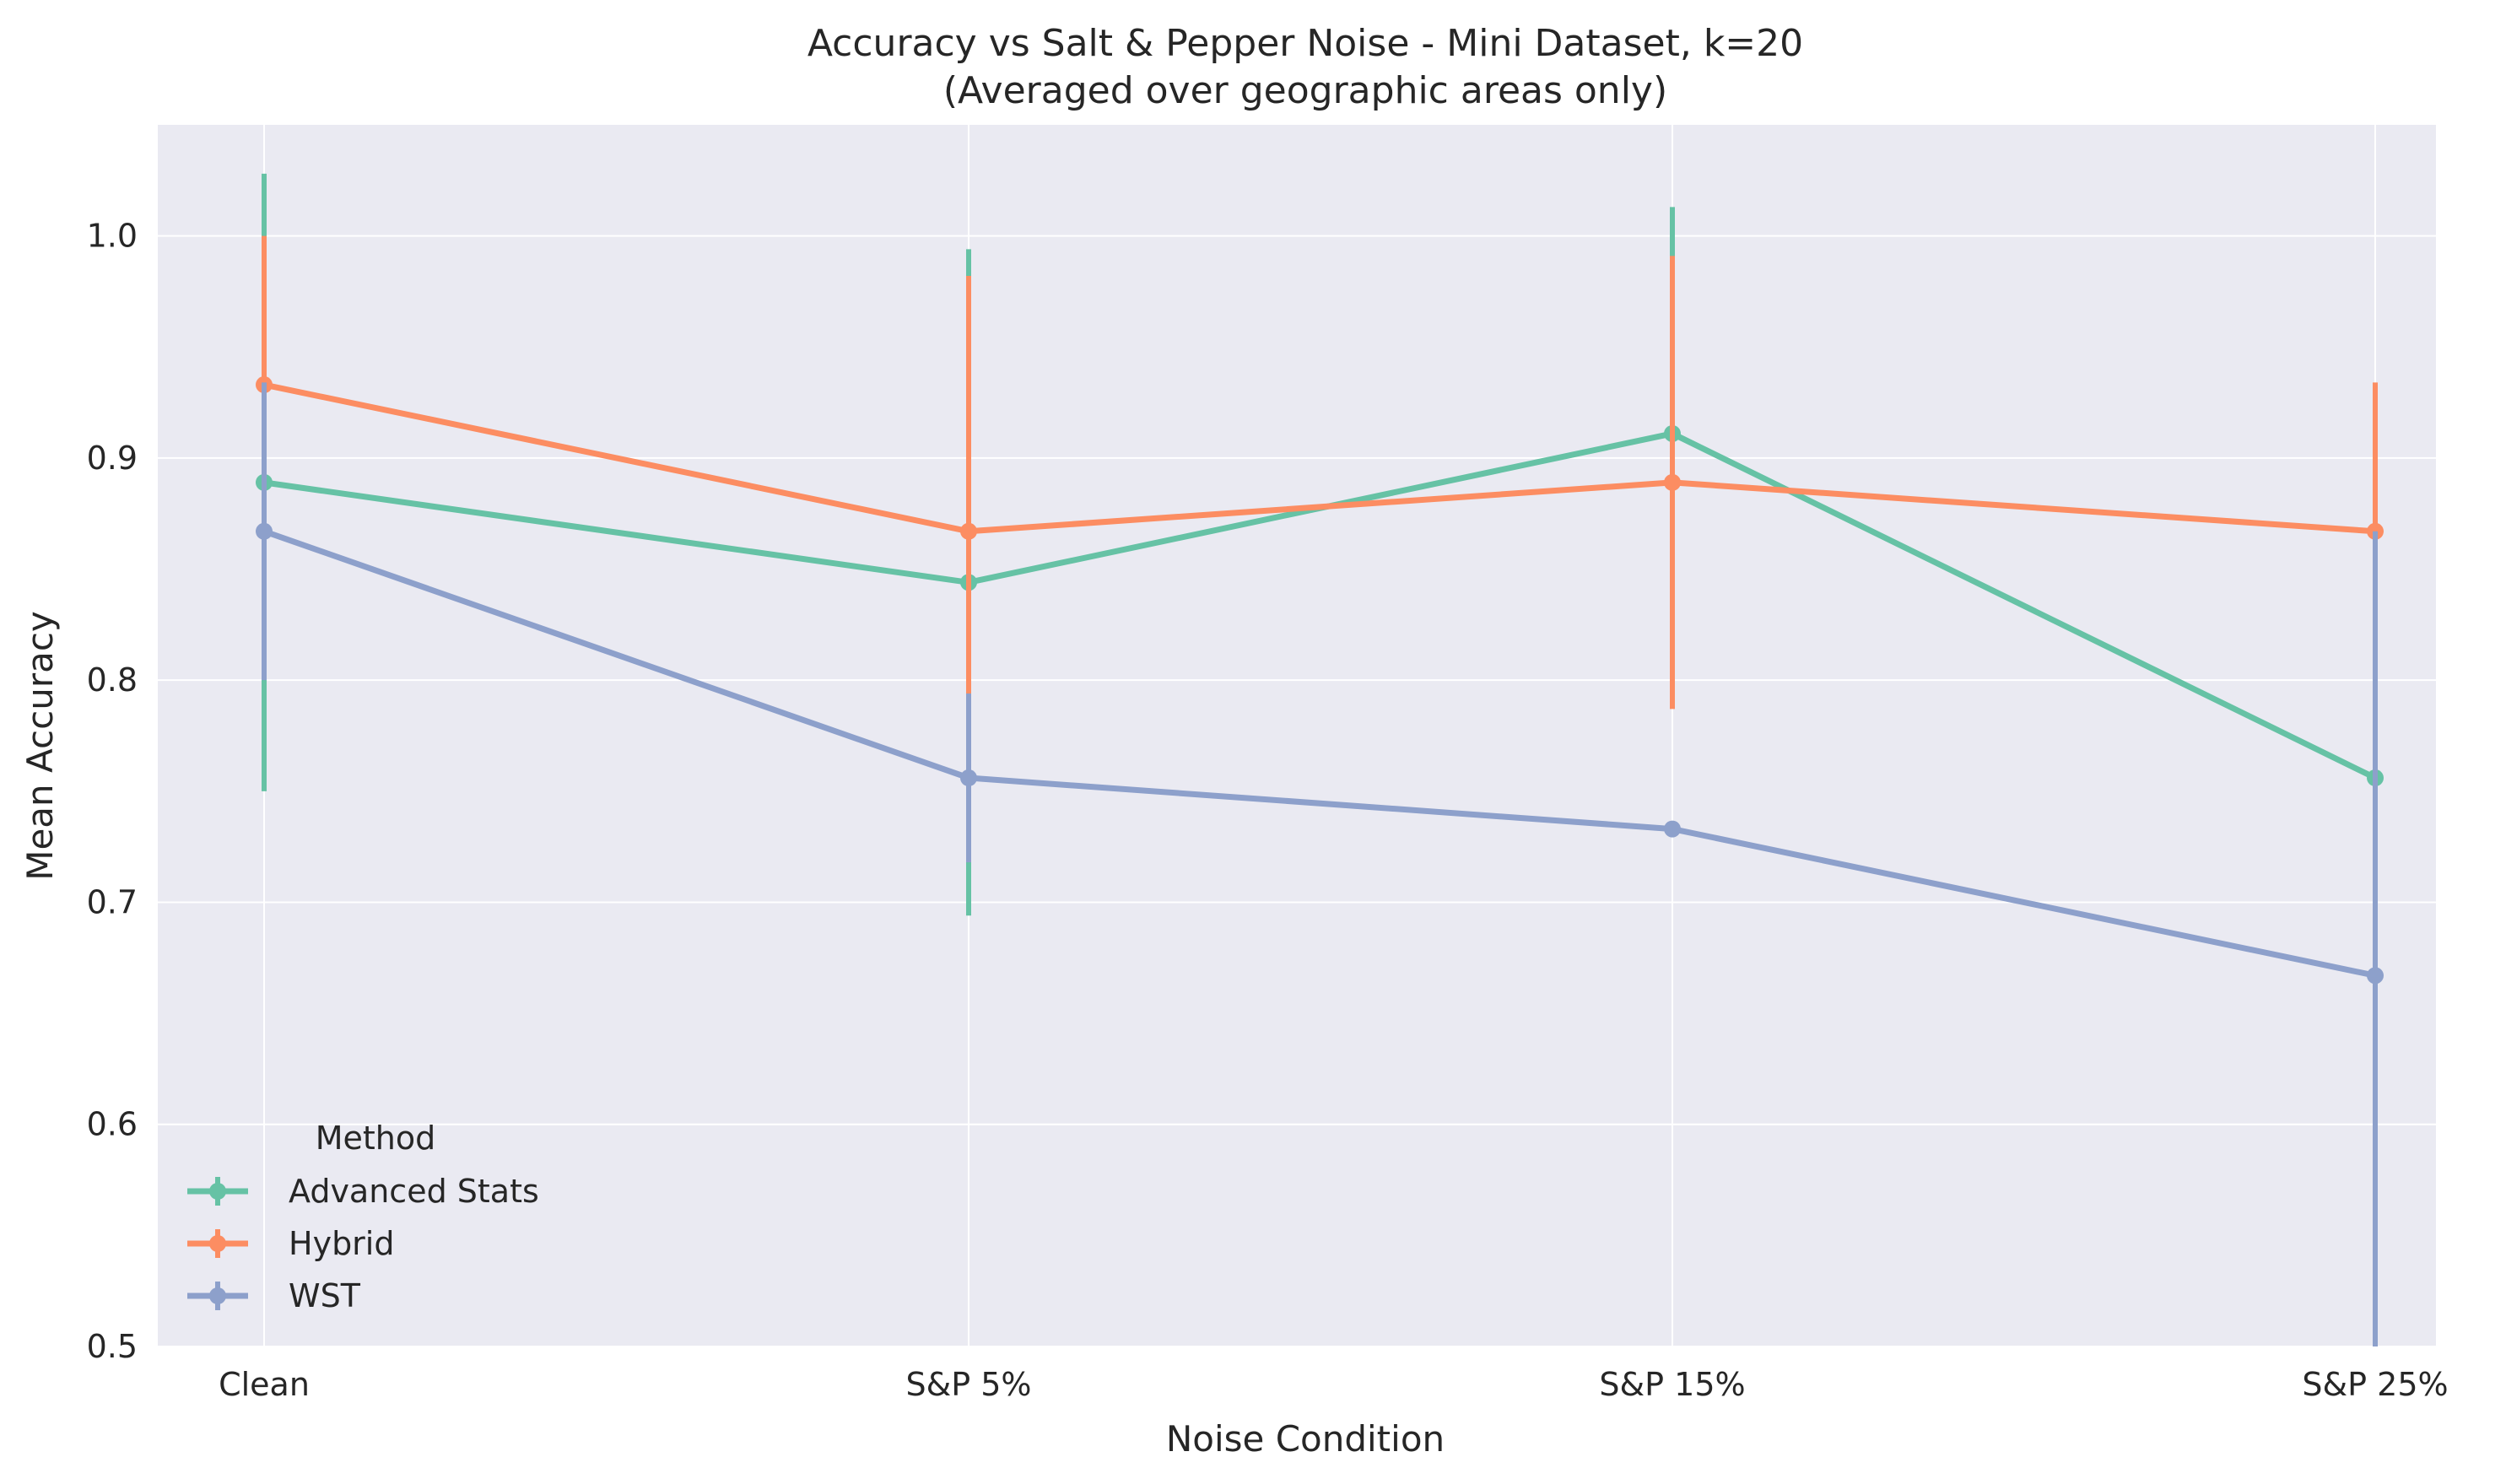 The image size is (2506, 1484). What do you see at coordinates (325, 1295) in the screenshot?
I see `legend-label: WST` at bounding box center [325, 1295].